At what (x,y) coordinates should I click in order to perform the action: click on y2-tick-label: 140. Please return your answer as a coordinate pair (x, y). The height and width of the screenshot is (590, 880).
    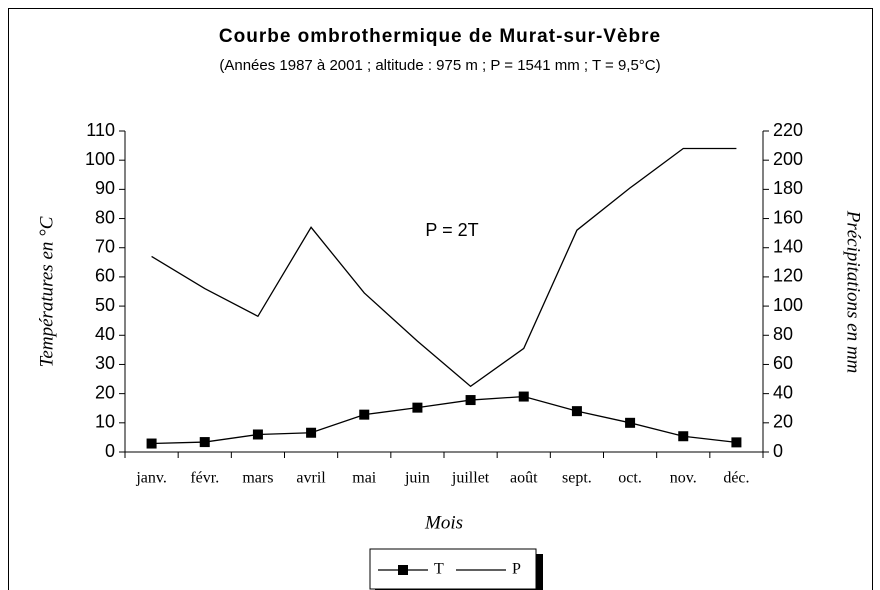
    Looking at the image, I should click on (788, 246).